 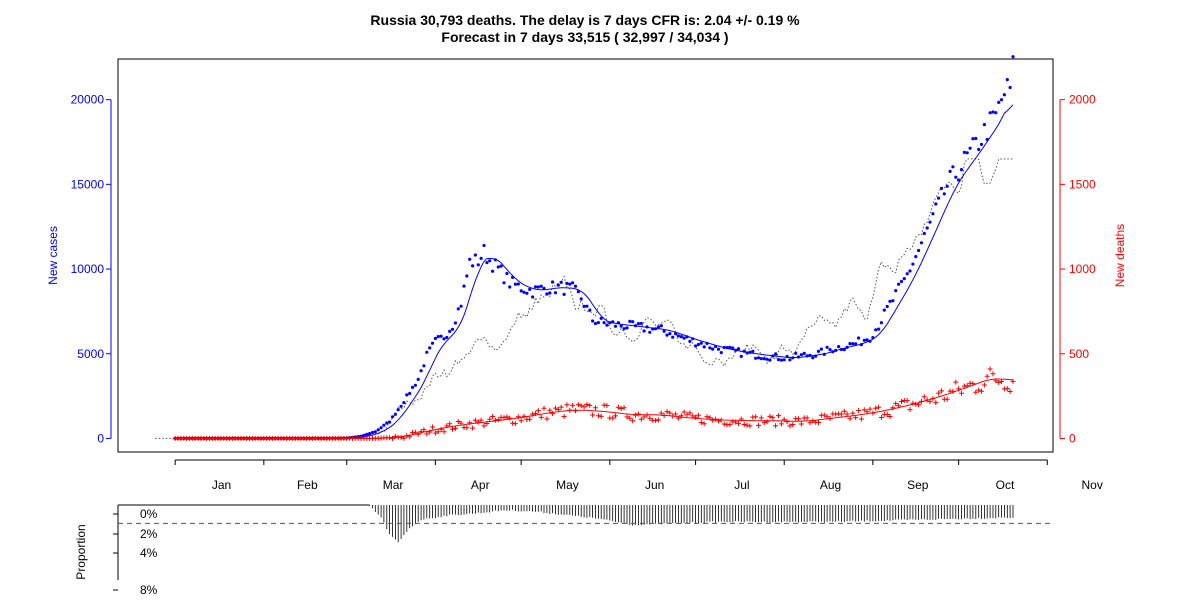 What do you see at coordinates (88, 269) in the screenshot?
I see `y-left-tick-label: 10000` at bounding box center [88, 269].